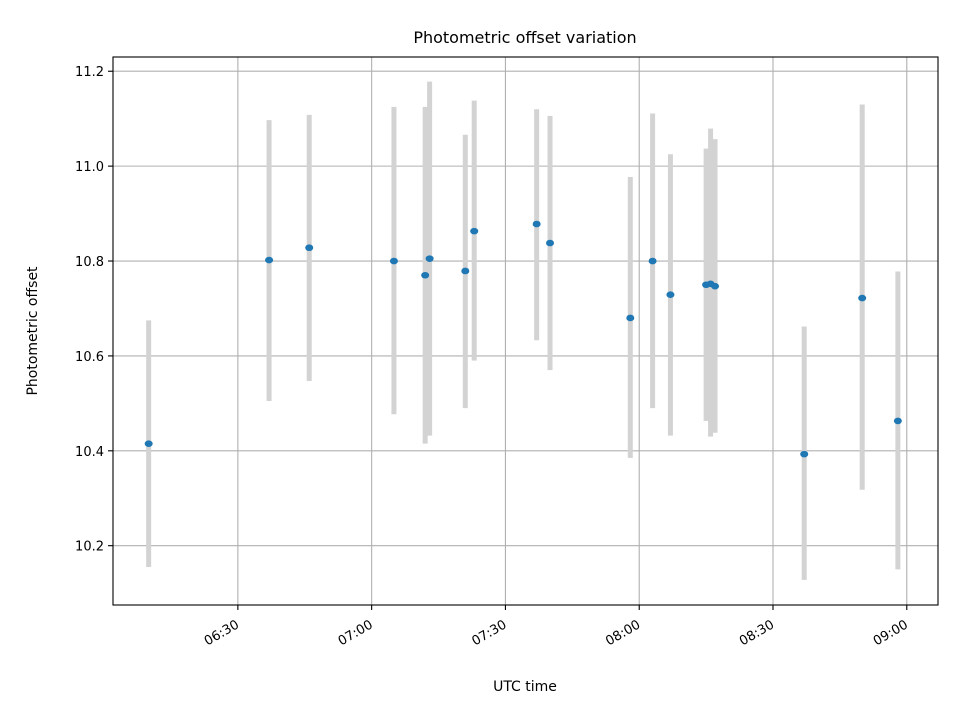  Describe the element at coordinates (89, 547) in the screenshot. I see `y-tick-label: 10.2` at that location.